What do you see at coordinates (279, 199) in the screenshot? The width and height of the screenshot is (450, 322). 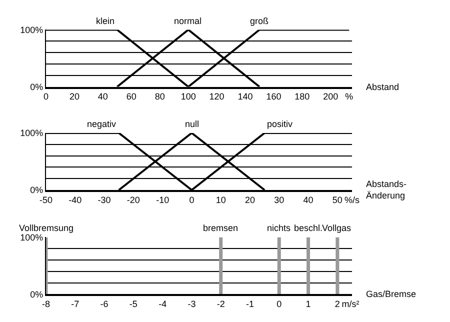 I see `x-tick-label: 30` at bounding box center [279, 199].